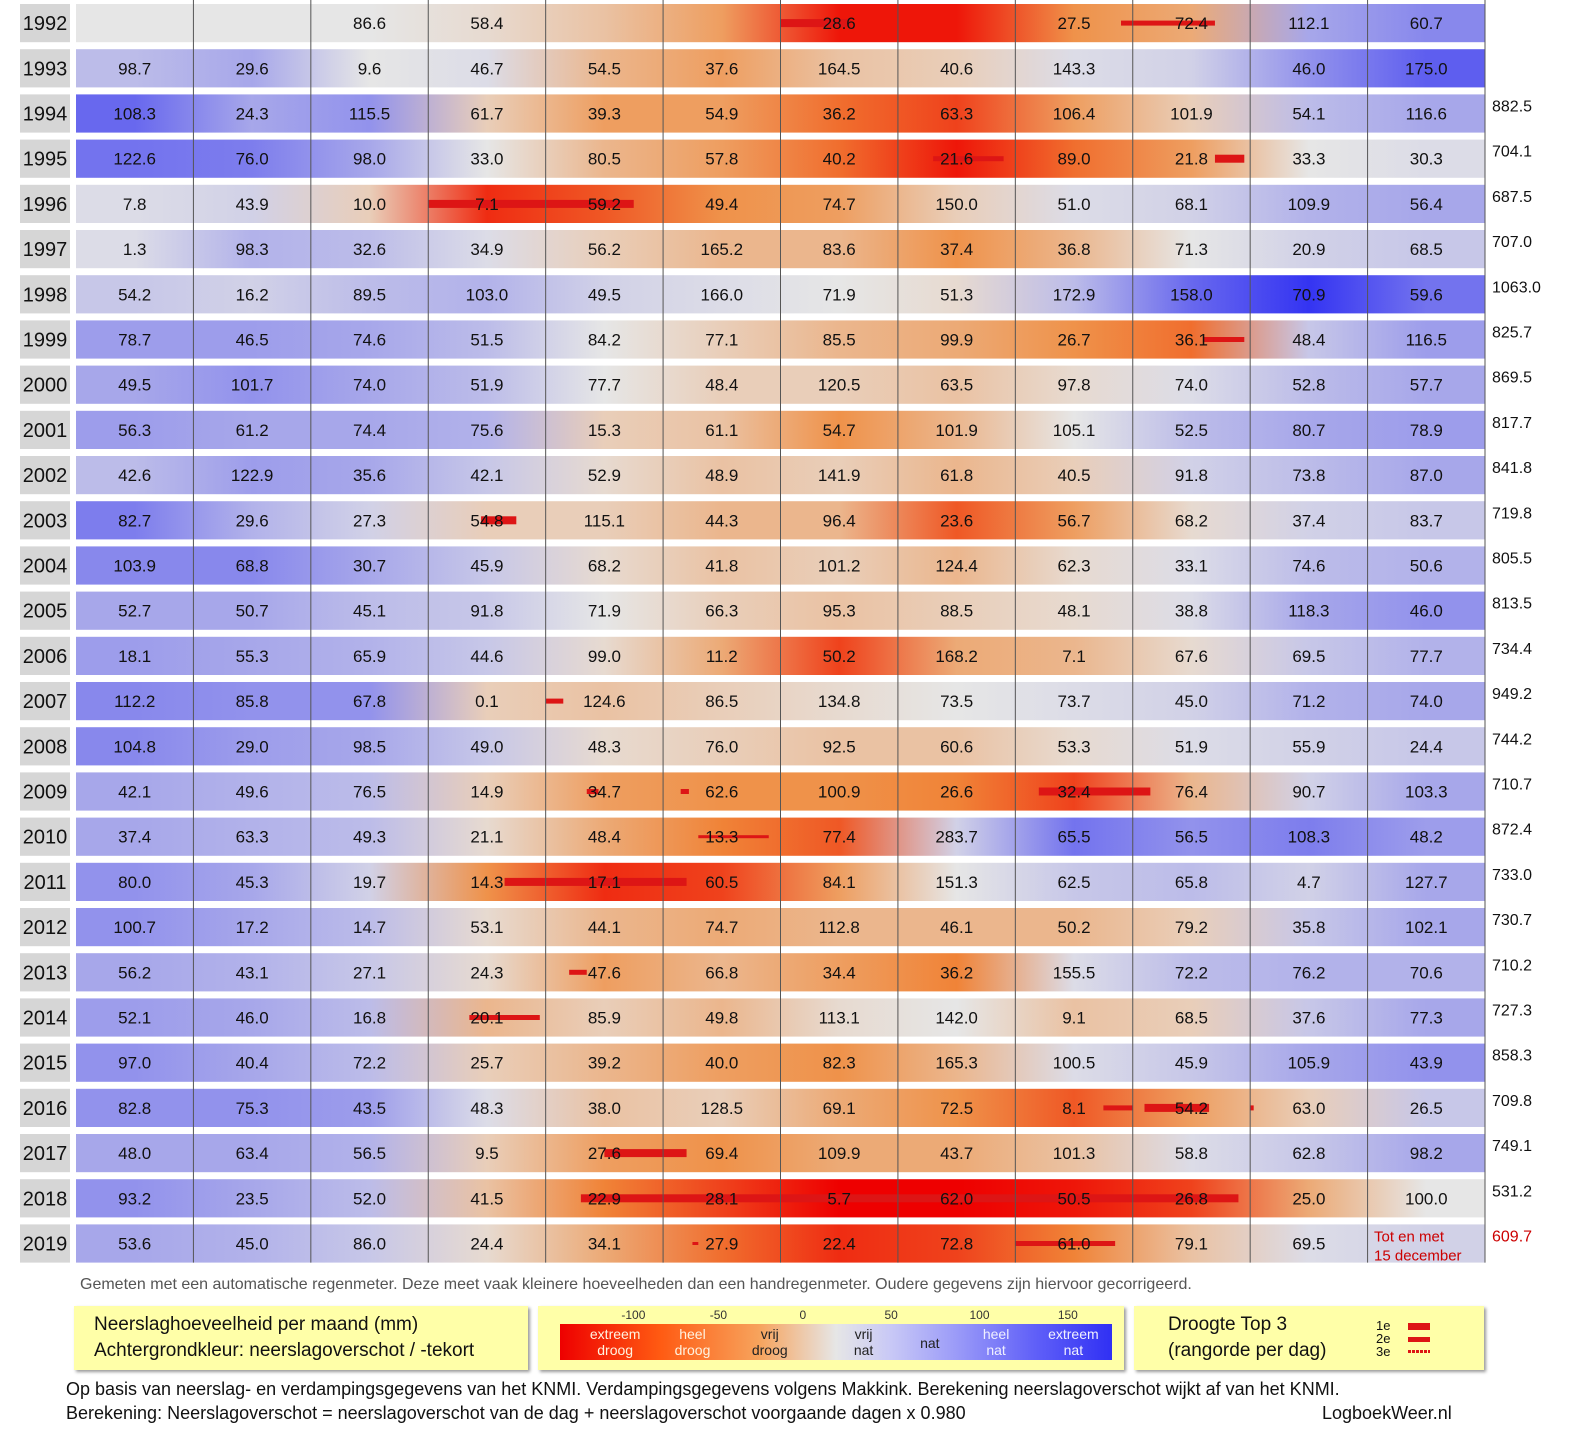  What do you see at coordinates (1512, 513) in the screenshot?
I see `annual-total: 719.8` at bounding box center [1512, 513].